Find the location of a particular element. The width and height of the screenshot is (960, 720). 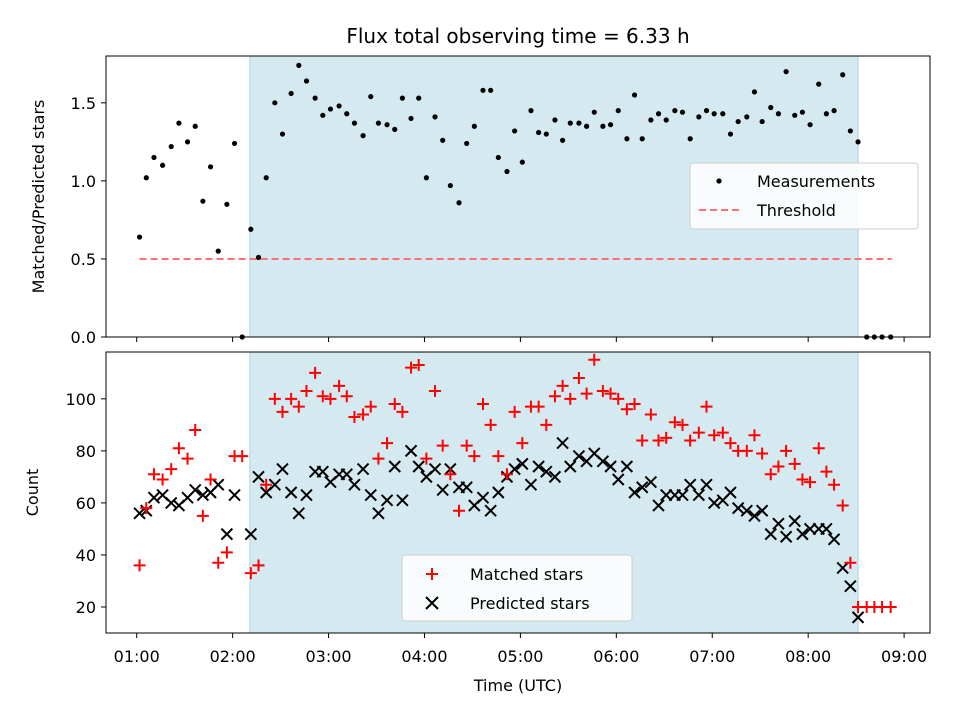

count-y-axis: 20 40 60 80 100 is located at coordinates (85, 503).